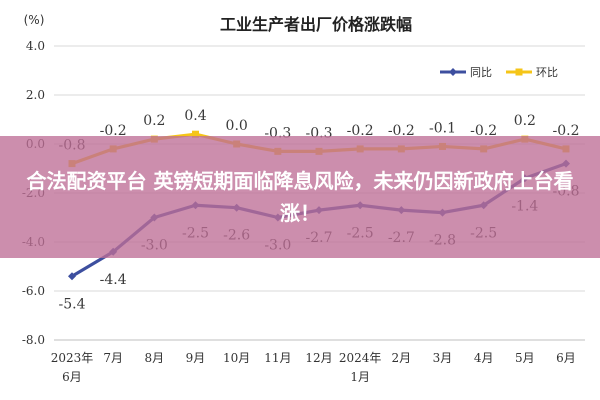 The width and height of the screenshot is (600, 400). I want to click on x-tick-label: 4月, so click(484, 358).